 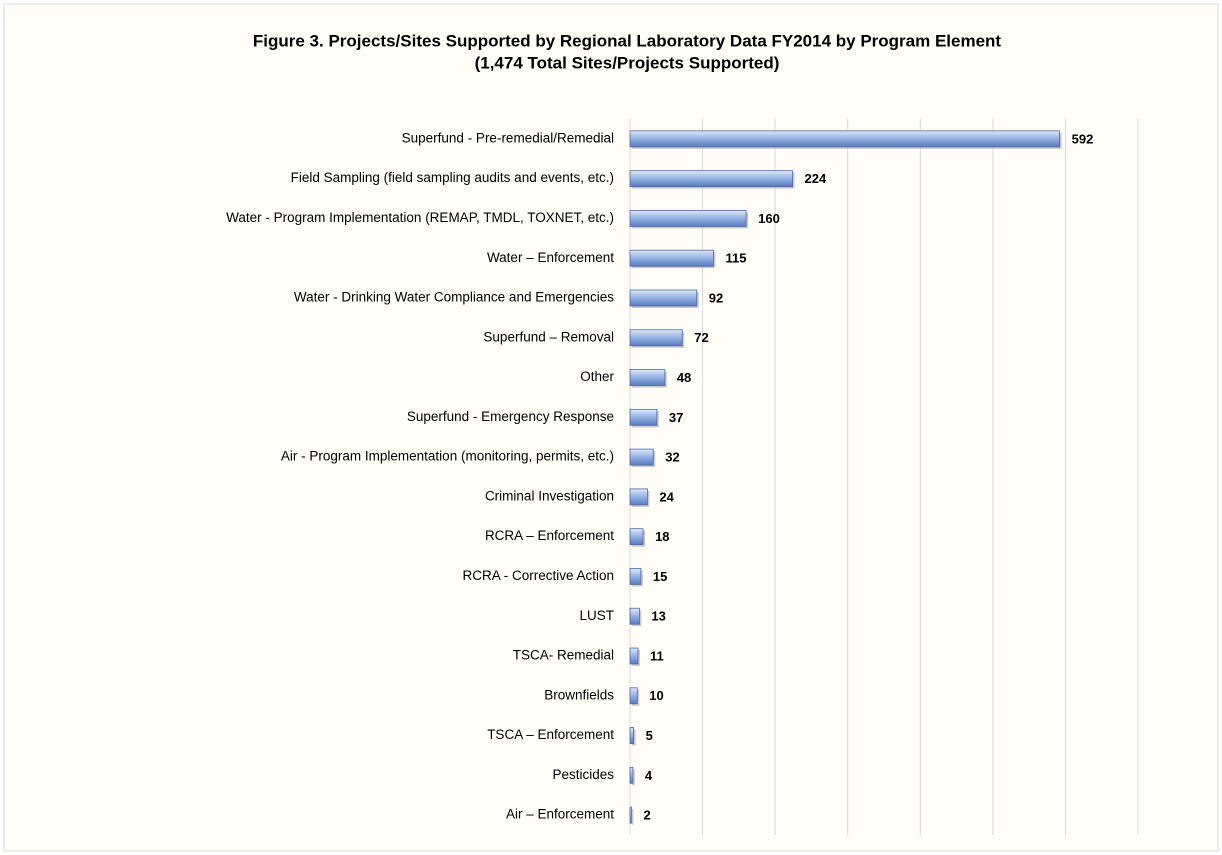 I want to click on value-label: 592, so click(x=1083, y=138).